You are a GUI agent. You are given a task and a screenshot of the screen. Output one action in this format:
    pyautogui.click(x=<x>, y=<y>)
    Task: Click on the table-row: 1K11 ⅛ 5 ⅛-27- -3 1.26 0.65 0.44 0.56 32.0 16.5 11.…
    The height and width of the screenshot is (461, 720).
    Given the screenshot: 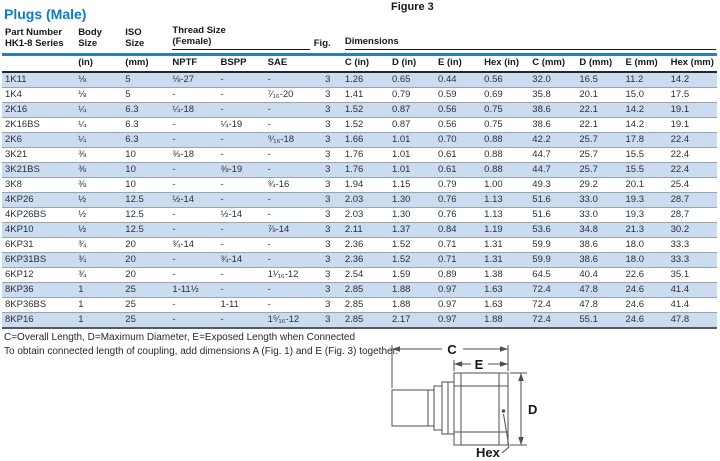 What is the action you would take?
    pyautogui.click(x=359, y=80)
    